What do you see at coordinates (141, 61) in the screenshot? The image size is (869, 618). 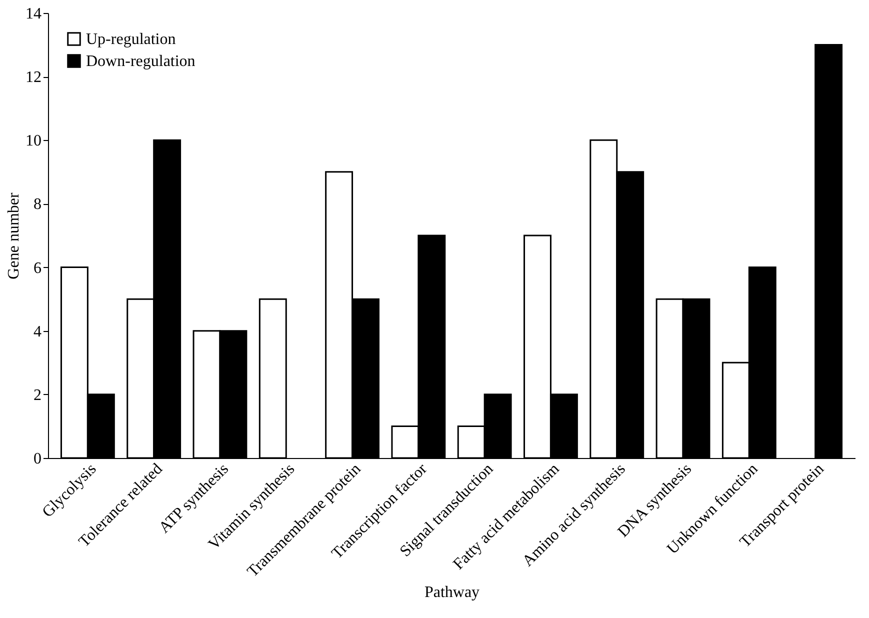 I see `legend-label: Down-regulation` at bounding box center [141, 61].